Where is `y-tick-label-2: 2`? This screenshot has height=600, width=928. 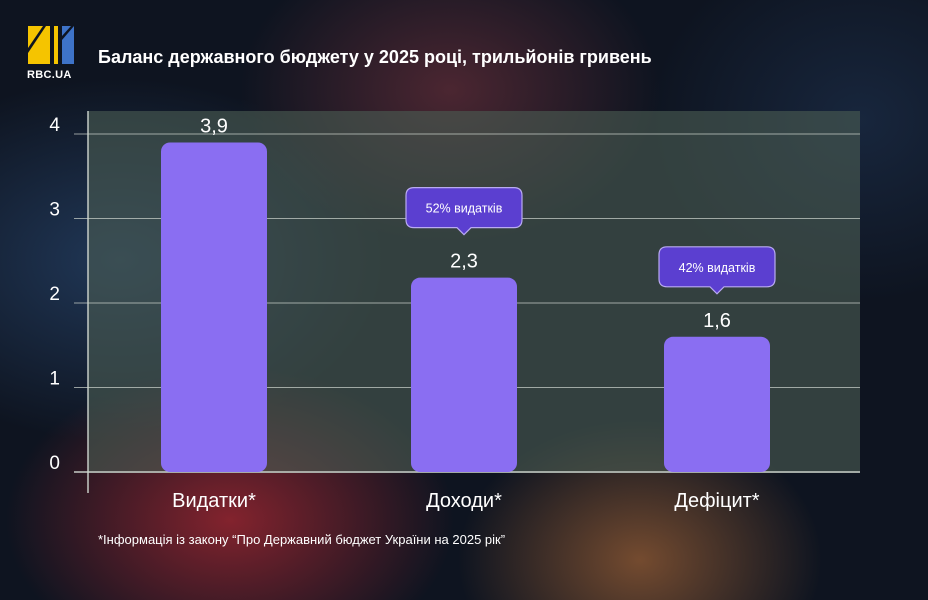
y-tick-label-2: 2 is located at coordinates (54, 294).